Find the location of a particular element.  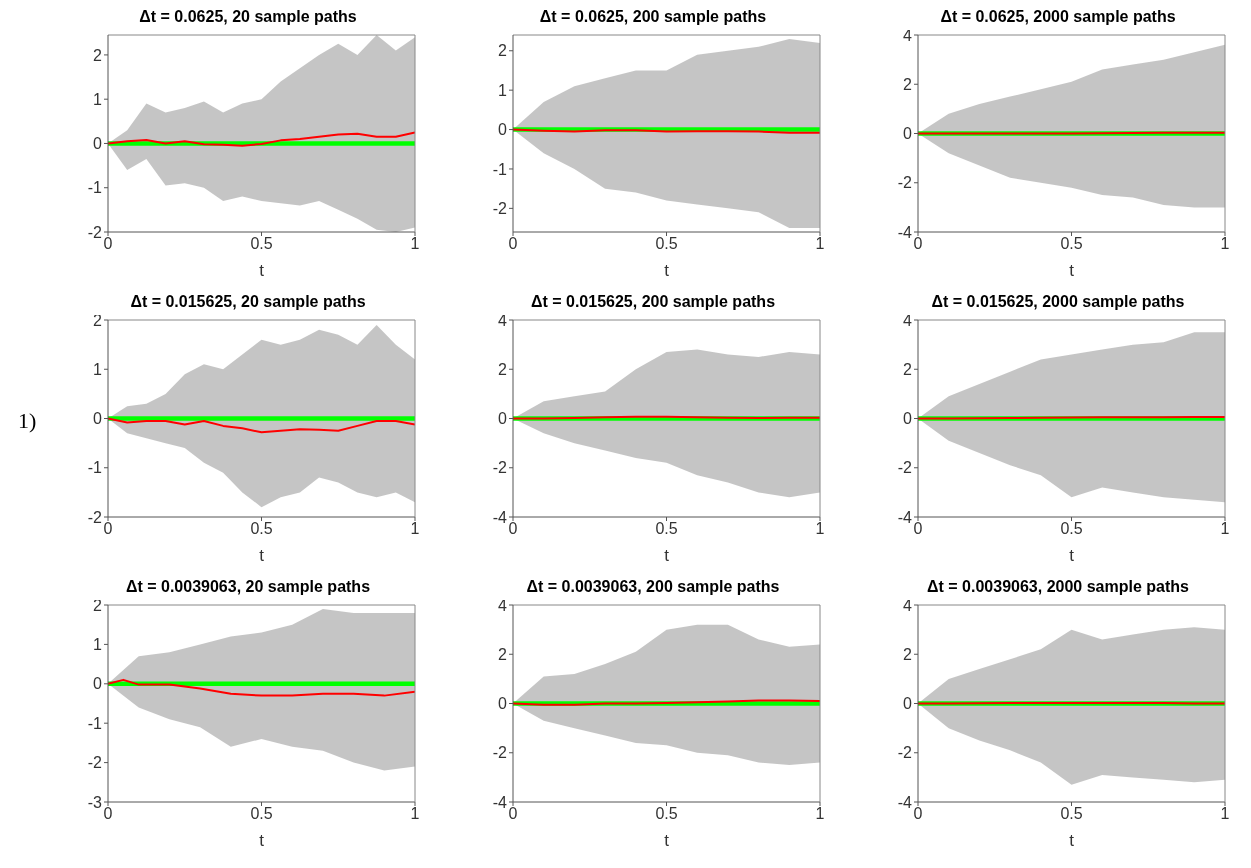

chart-title: Δt = 0.0039063, 2000 sample paths is located at coordinates (1058, 586).